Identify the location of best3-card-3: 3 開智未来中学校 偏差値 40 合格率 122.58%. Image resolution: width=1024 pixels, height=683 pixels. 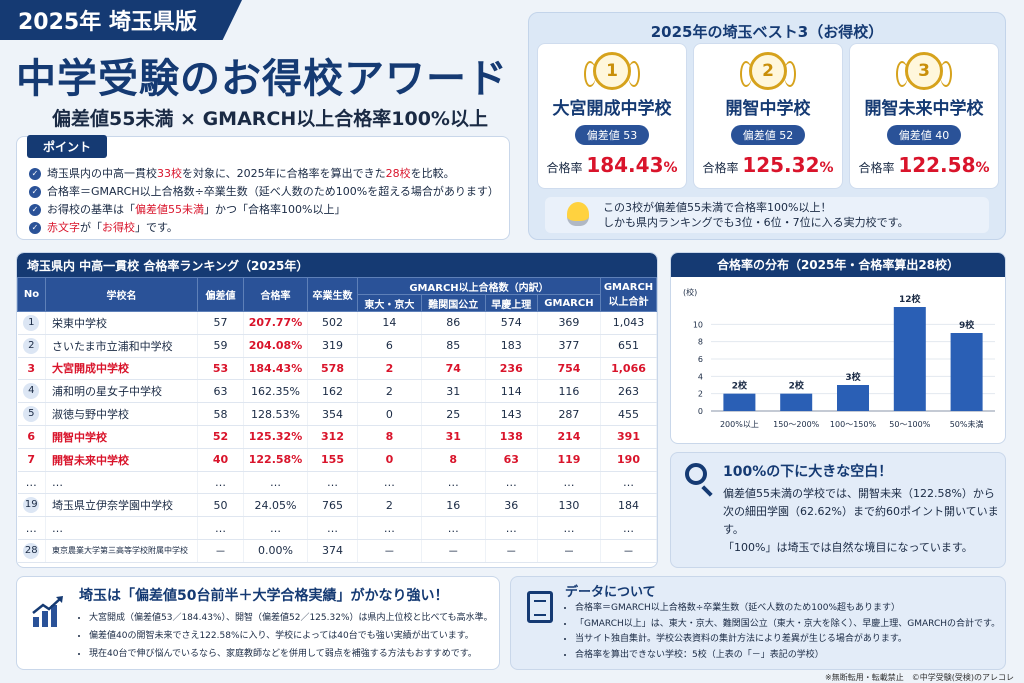
(924, 116).